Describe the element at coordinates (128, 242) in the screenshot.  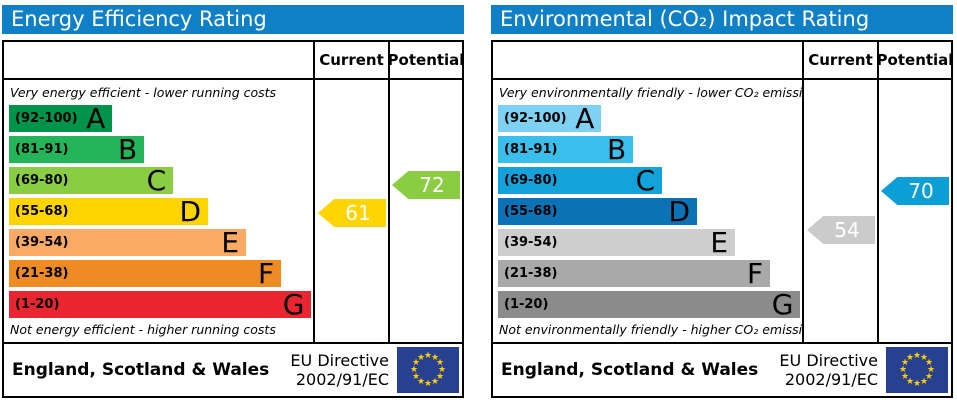
I see `rating-band-e: (39-54) E` at that location.